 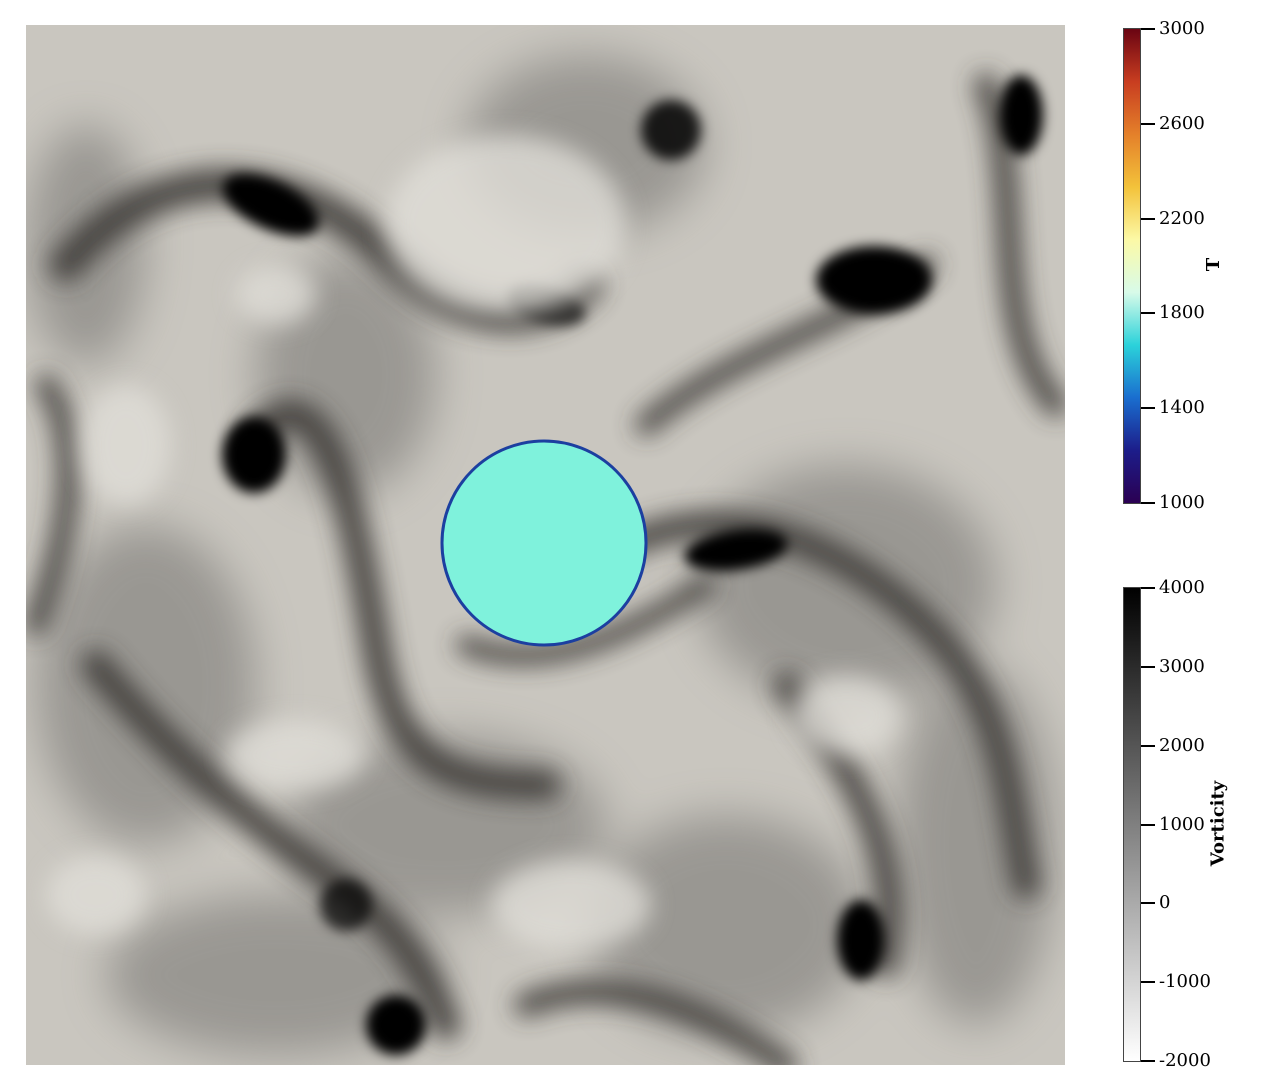 I want to click on temperature-colorbar-tick-label: 2200, so click(x=1182, y=218).